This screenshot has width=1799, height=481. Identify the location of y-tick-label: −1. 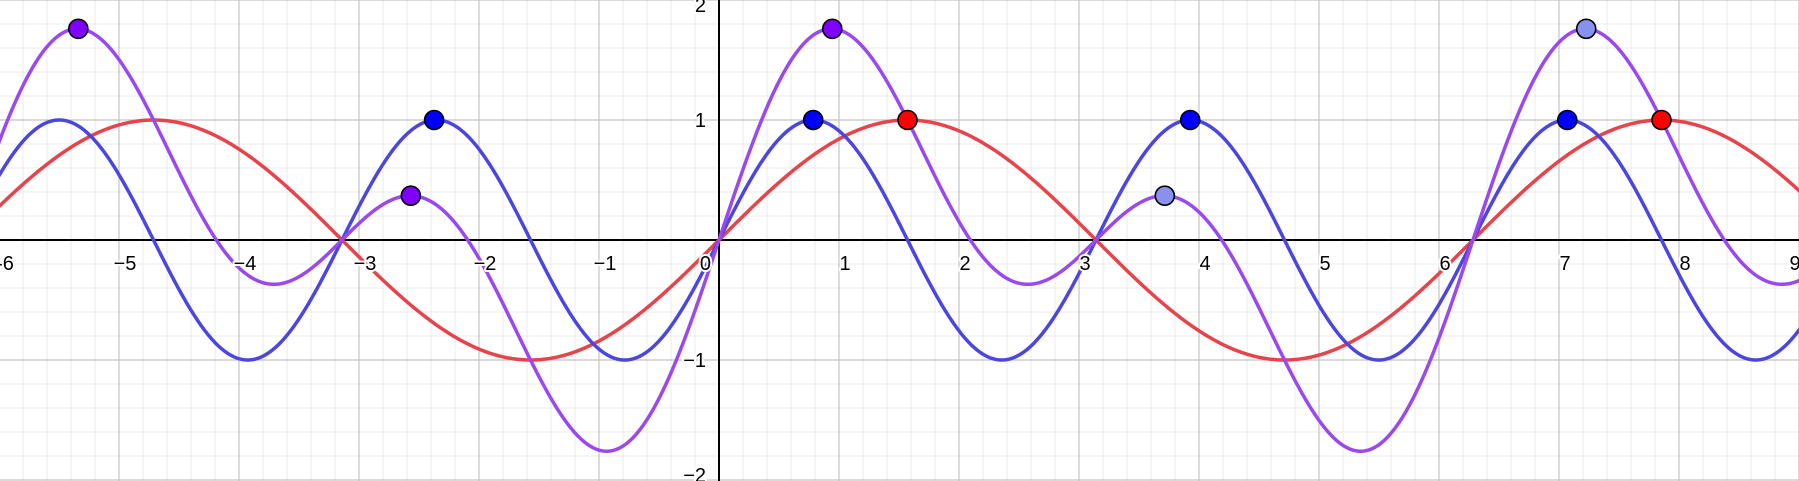
(694, 361).